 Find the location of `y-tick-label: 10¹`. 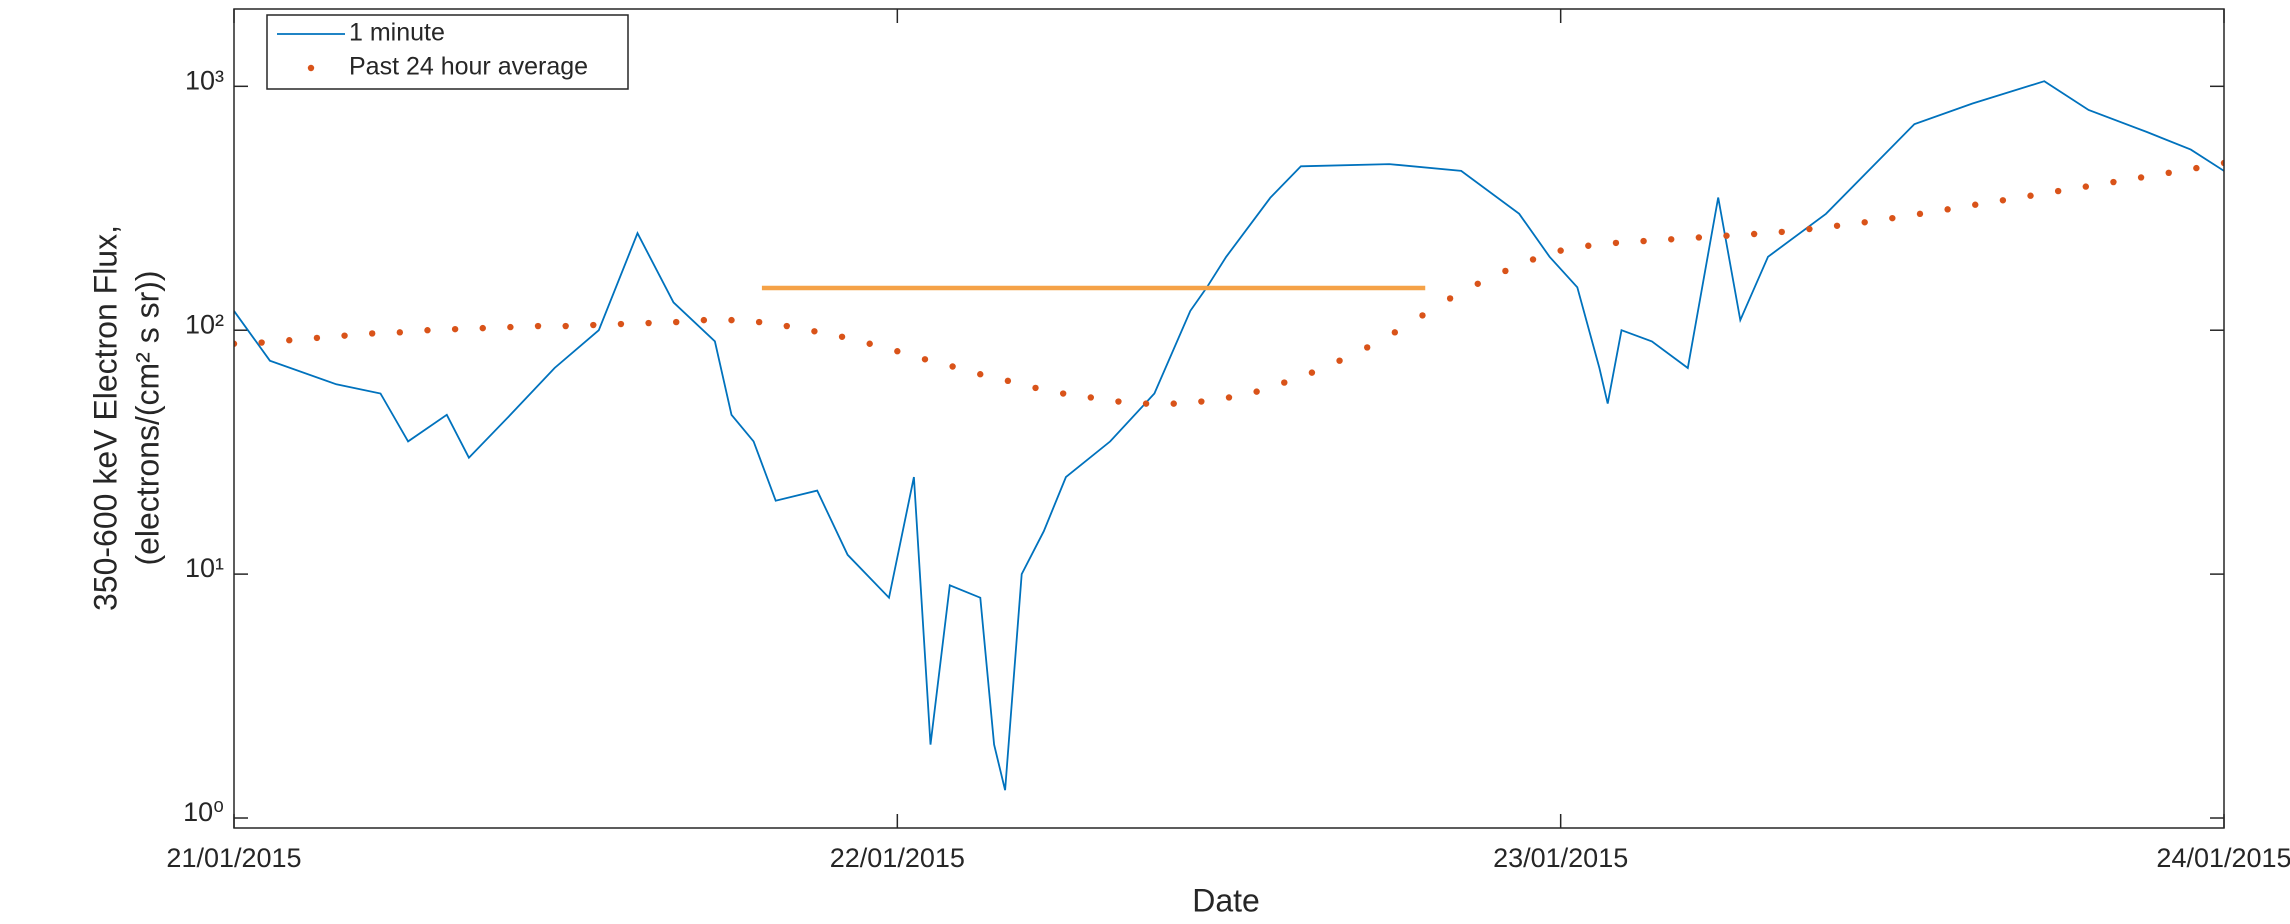

y-tick-label: 10¹ is located at coordinates (204, 568).